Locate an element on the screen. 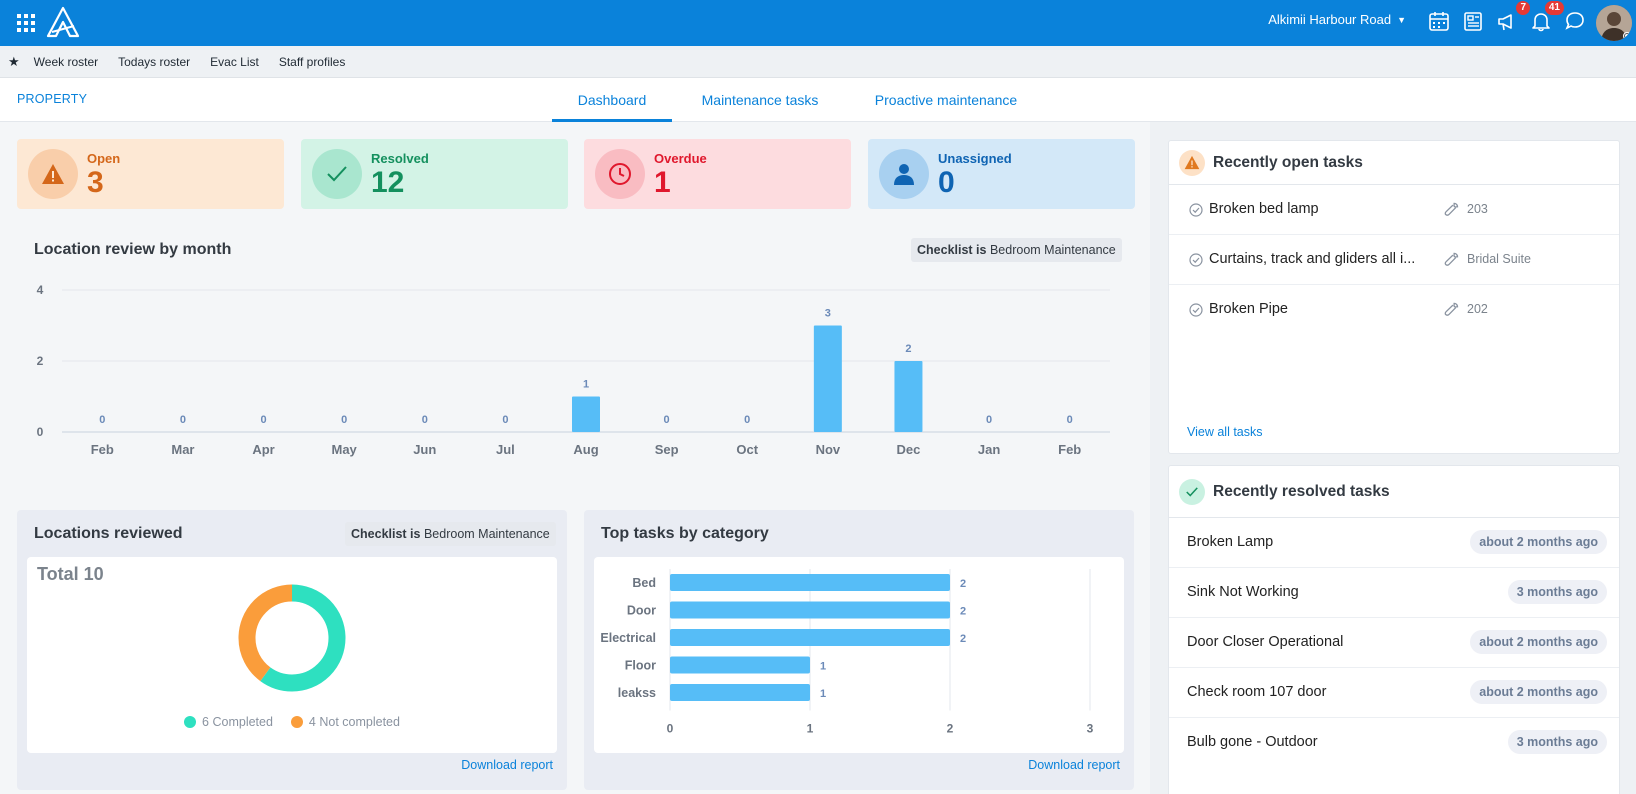 The height and width of the screenshot is (794, 1636). news-button is located at coordinates (1475, 23).